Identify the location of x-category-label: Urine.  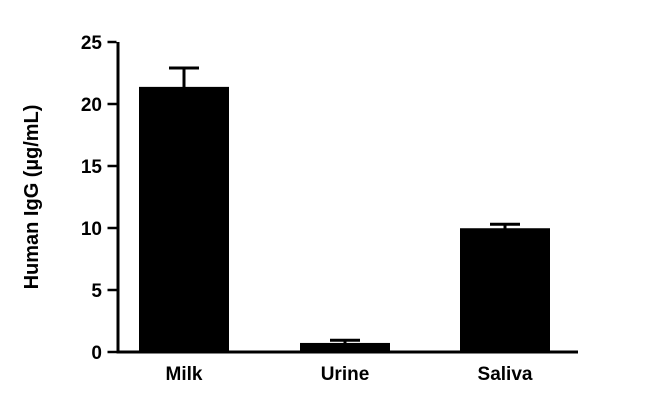
(345, 374).